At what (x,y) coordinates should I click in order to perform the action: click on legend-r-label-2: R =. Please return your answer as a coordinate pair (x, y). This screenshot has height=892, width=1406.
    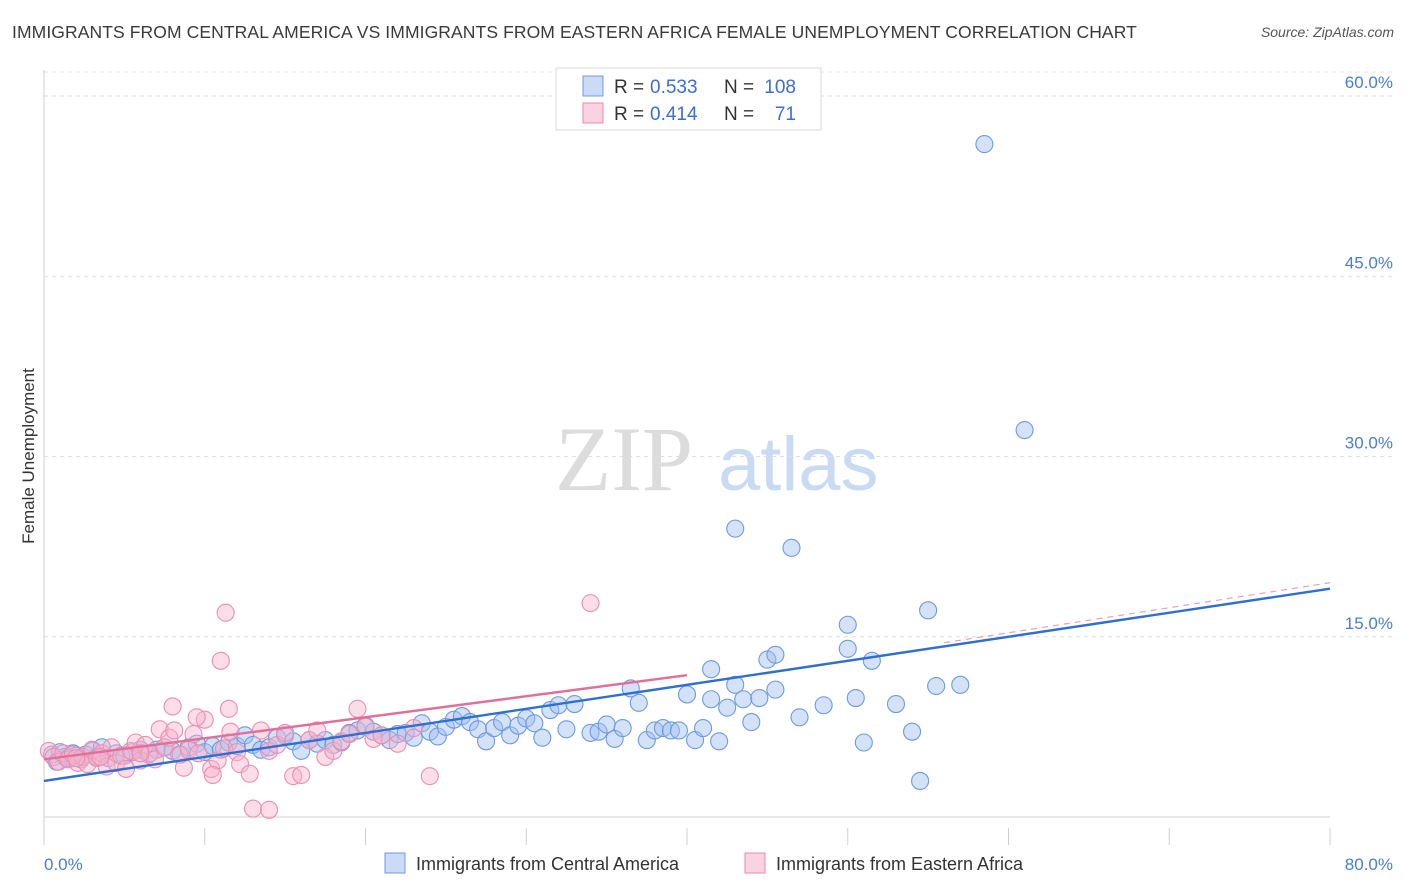
    Looking at the image, I should click on (629, 114).